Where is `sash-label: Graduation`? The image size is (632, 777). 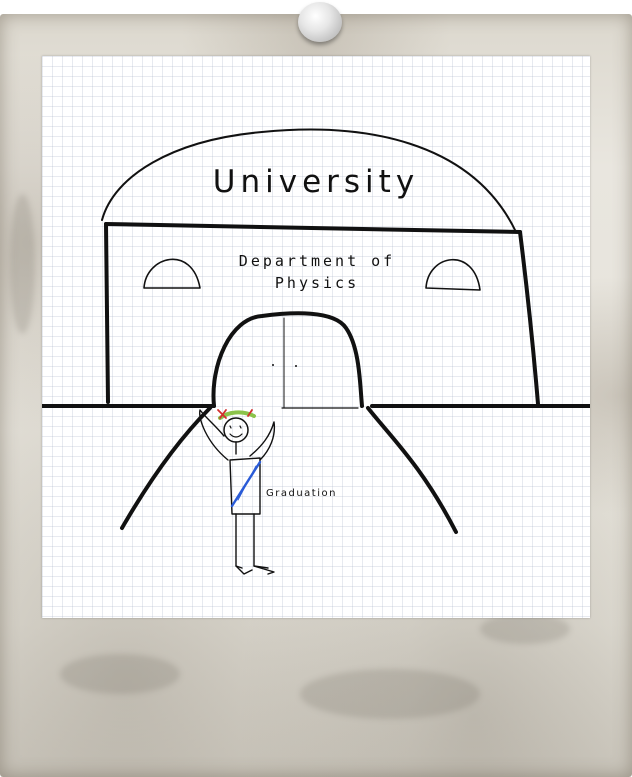
sash-label: Graduation is located at coordinates (301, 493).